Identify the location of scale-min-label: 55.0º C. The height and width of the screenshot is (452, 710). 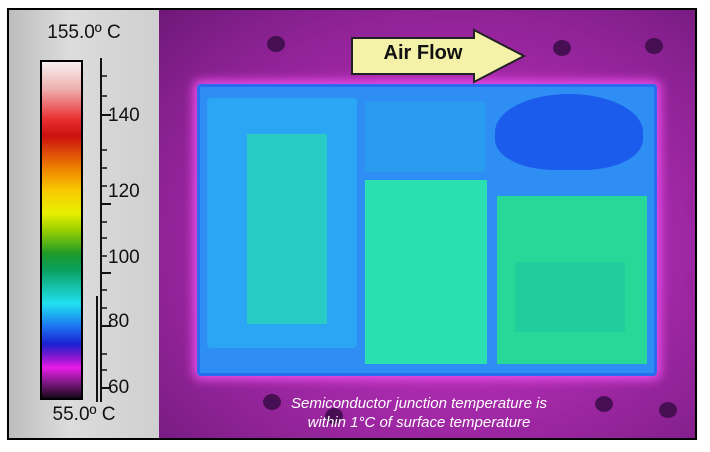
(84, 414).